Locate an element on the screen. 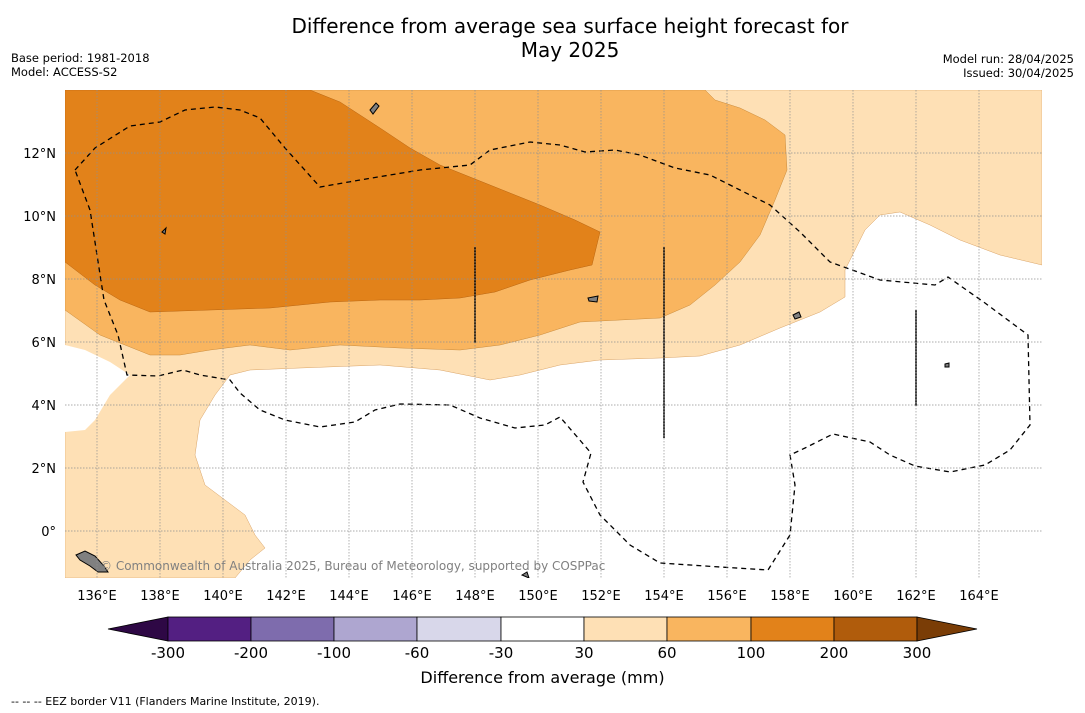 The height and width of the screenshot is (713, 1085). colorbar-tick: -60 is located at coordinates (417, 653).